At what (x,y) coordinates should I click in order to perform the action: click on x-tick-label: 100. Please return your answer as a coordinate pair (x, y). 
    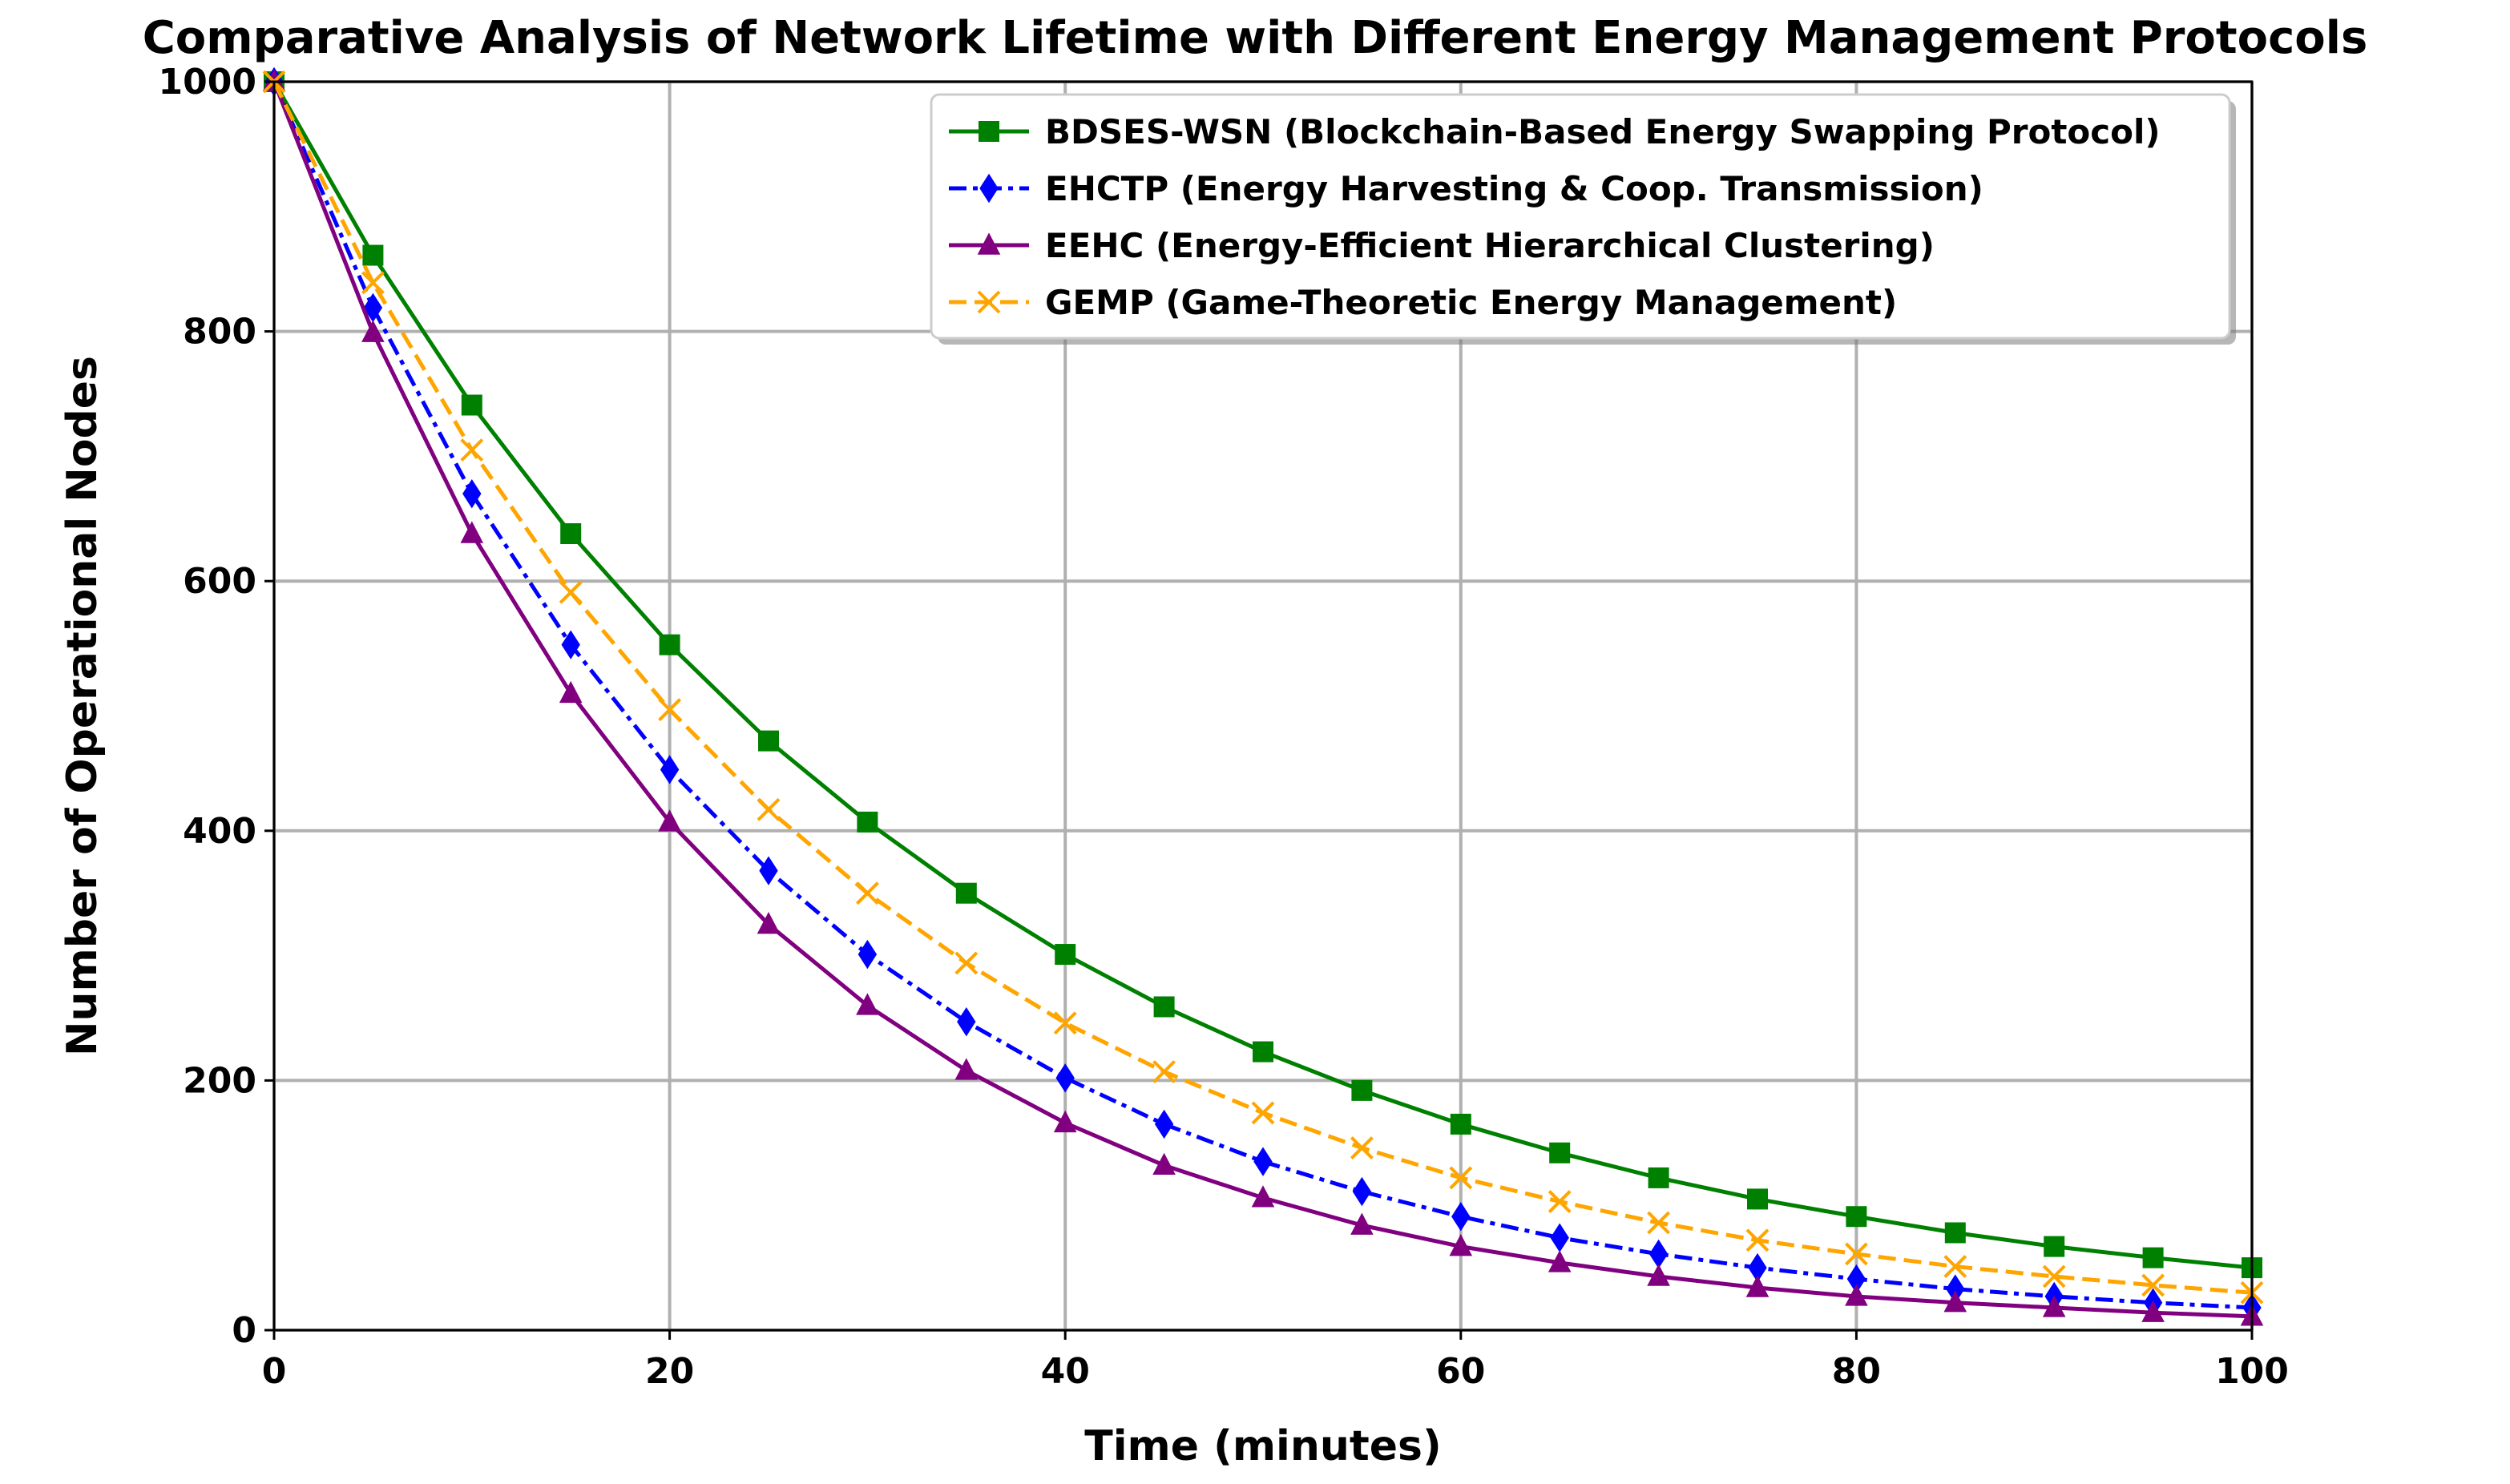
    Looking at the image, I should click on (2252, 1372).